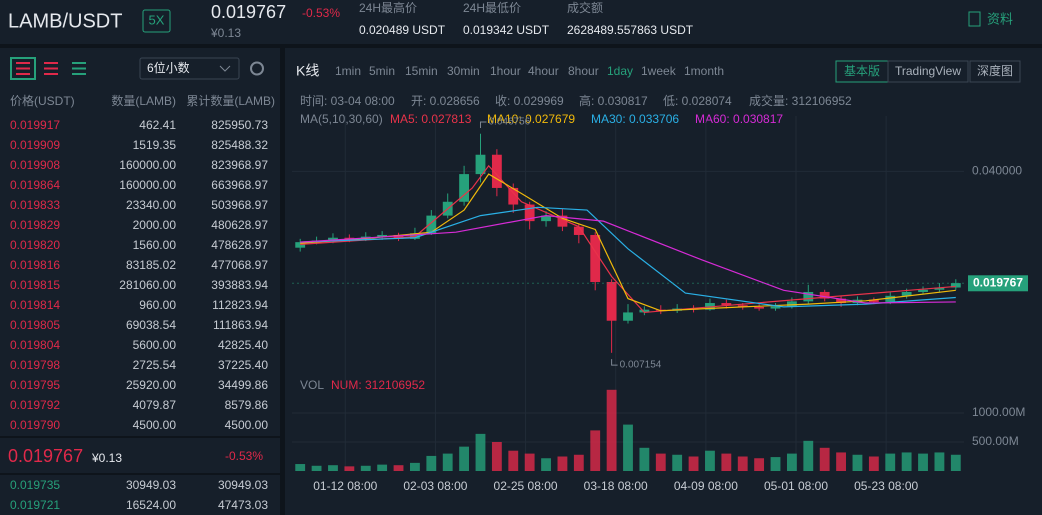 The image size is (1042, 515). I want to click on row-price: 0.019917, so click(35, 125).